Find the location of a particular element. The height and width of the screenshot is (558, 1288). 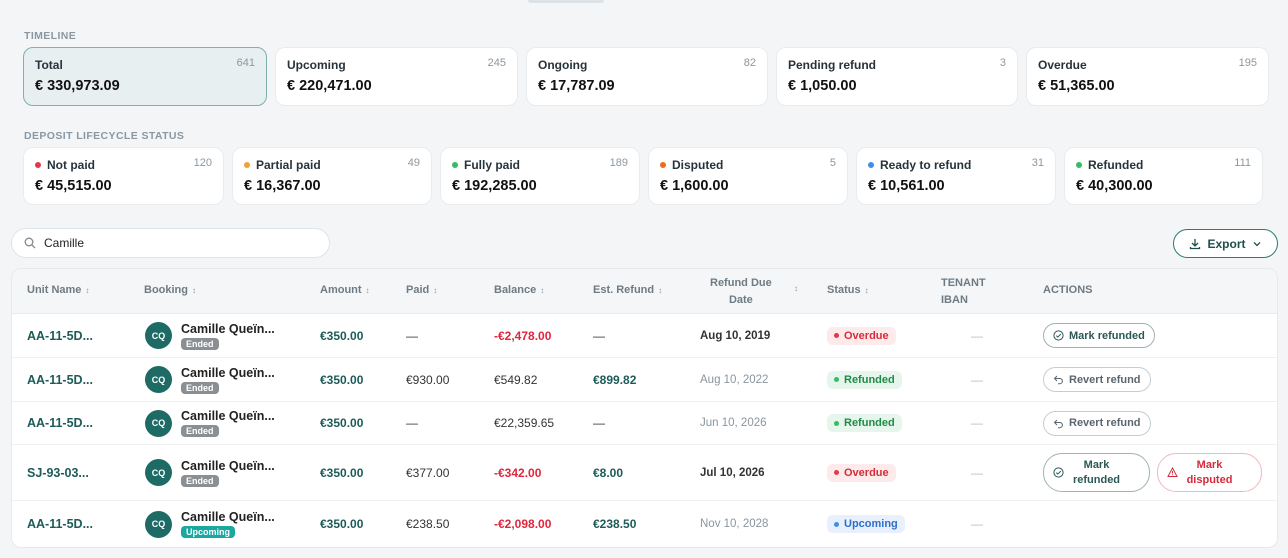

card-count: 245 is located at coordinates (496, 63).